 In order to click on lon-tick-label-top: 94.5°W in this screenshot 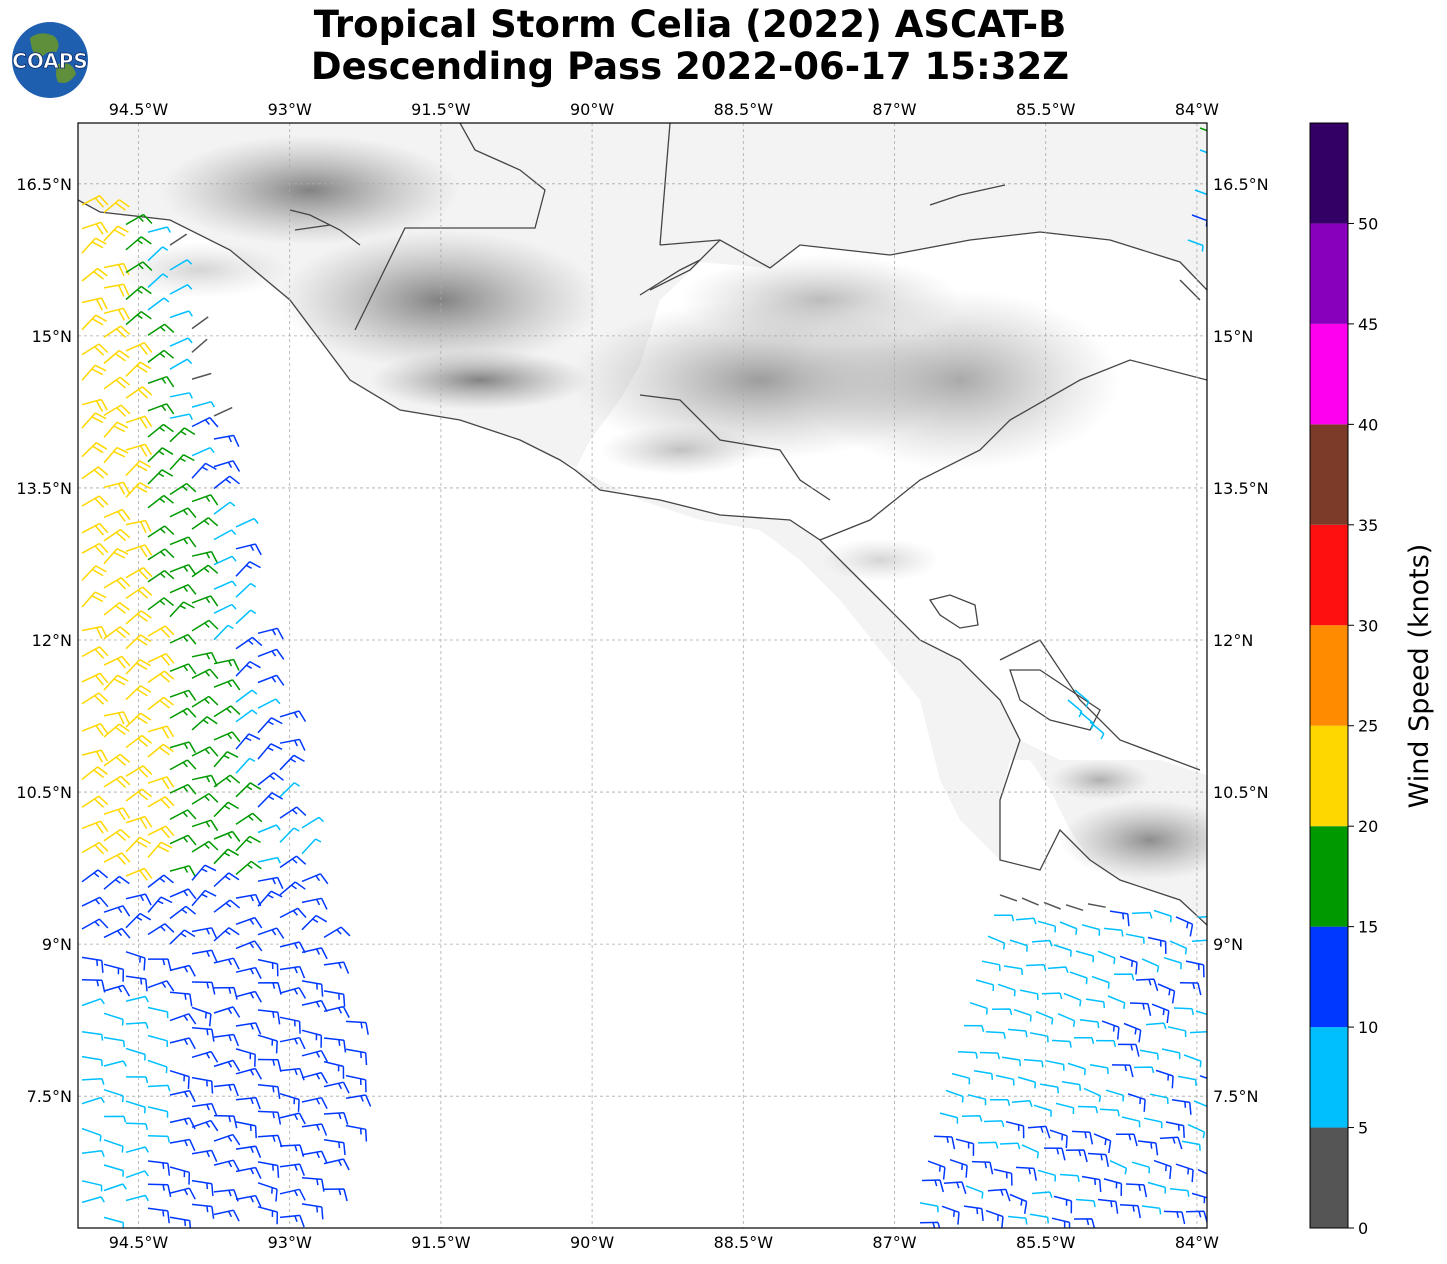, I will do `click(139, 109)`.